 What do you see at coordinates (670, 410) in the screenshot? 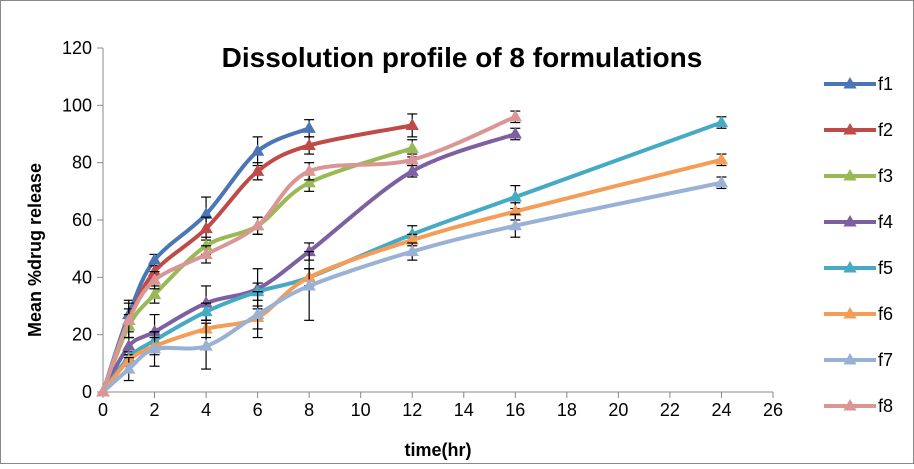
I see `x-tick-label: 22` at bounding box center [670, 410].